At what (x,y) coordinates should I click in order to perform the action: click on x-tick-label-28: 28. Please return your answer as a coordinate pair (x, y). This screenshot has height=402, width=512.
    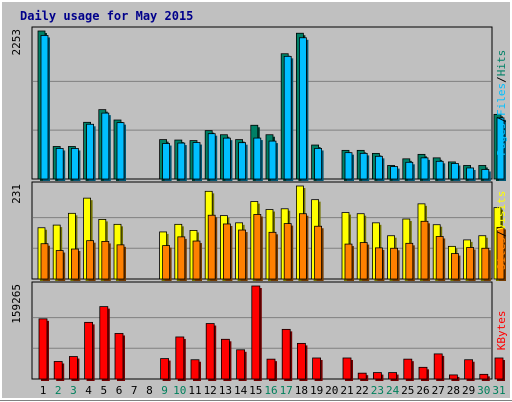
    Looking at the image, I should click on (453, 390).